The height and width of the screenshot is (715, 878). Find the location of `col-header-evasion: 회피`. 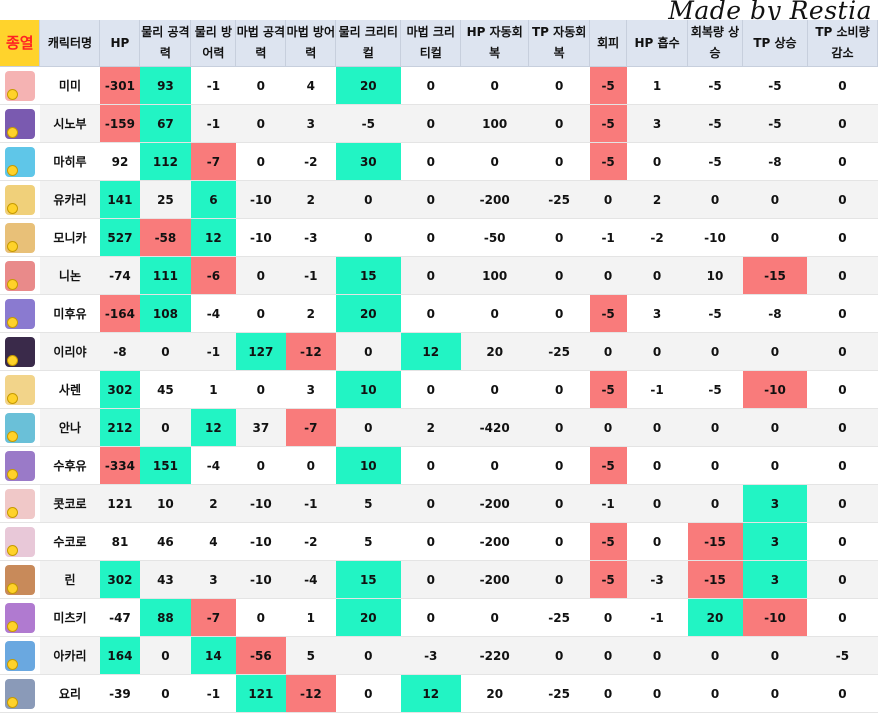

col-header-evasion: 회피 is located at coordinates (608, 43).